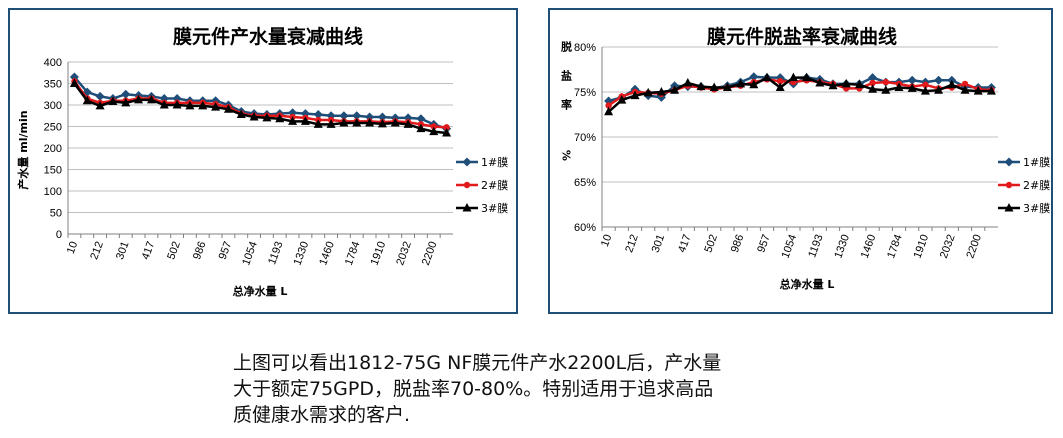 The image size is (1063, 438). Describe the element at coordinates (842, 246) in the screenshot. I see `x-tick-label: 1330` at that location.